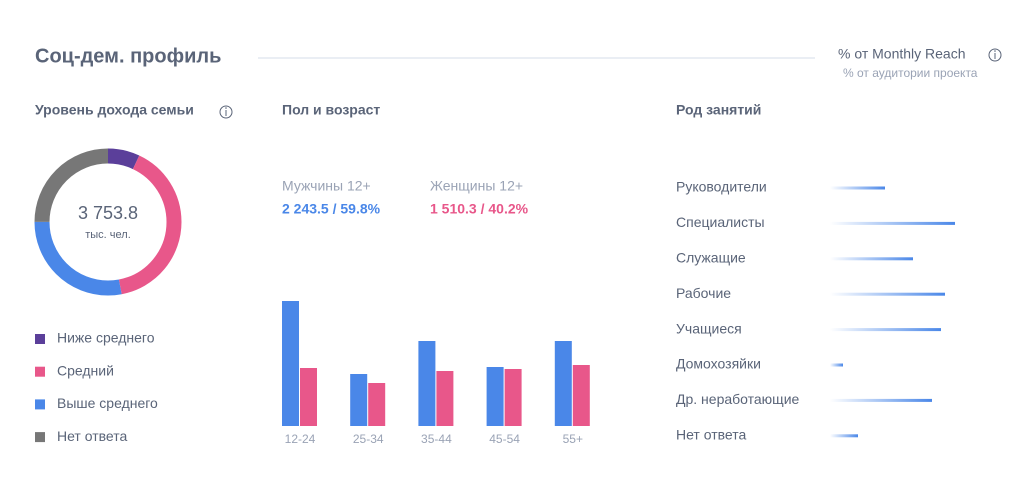  I want to click on category-label: Домохозяйки, so click(718, 364).